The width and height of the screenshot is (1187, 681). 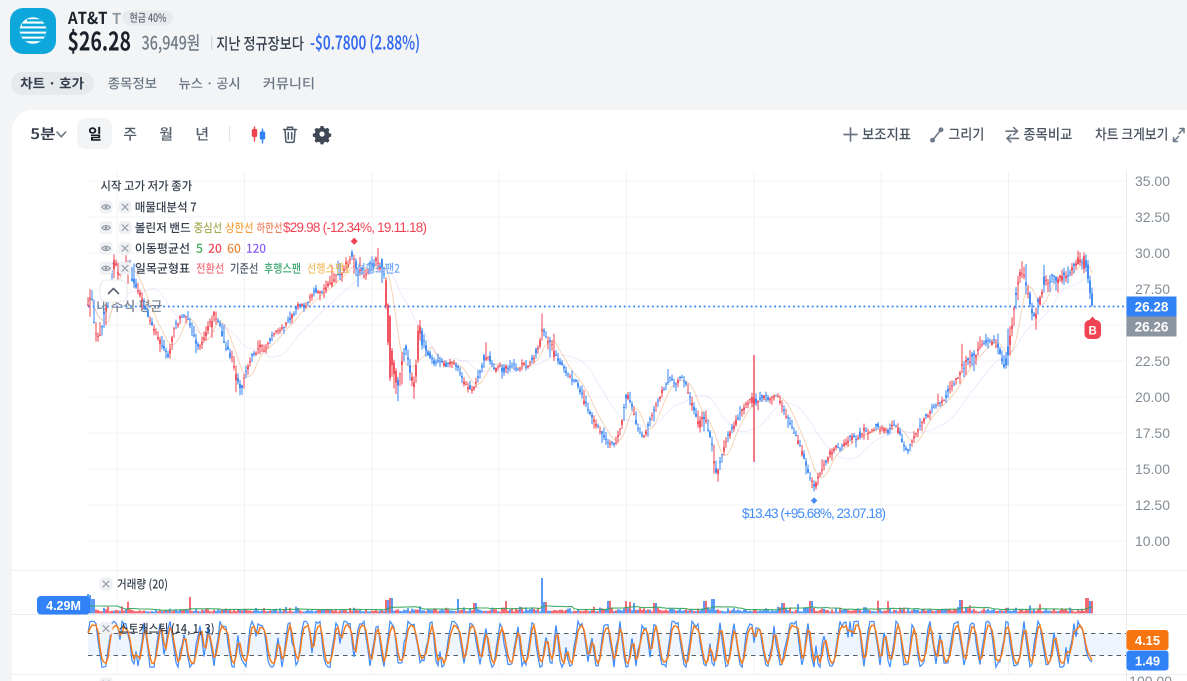 I want to click on svg-text: B, so click(x=1093, y=332).